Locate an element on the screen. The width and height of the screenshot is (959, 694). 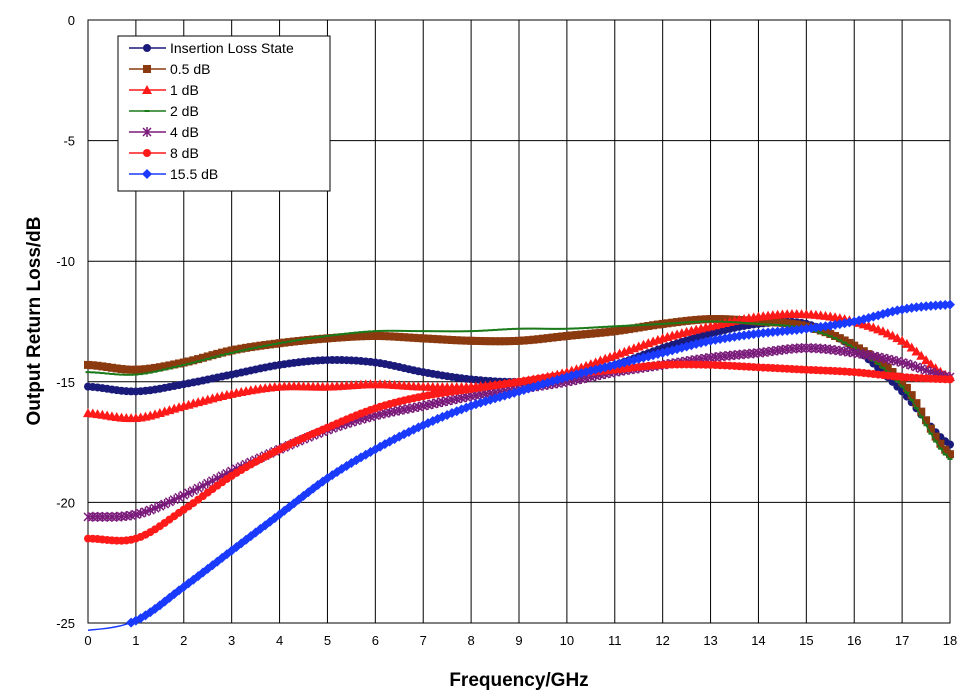
x-axis-title: Frequency/GHz is located at coordinates (518, 680).